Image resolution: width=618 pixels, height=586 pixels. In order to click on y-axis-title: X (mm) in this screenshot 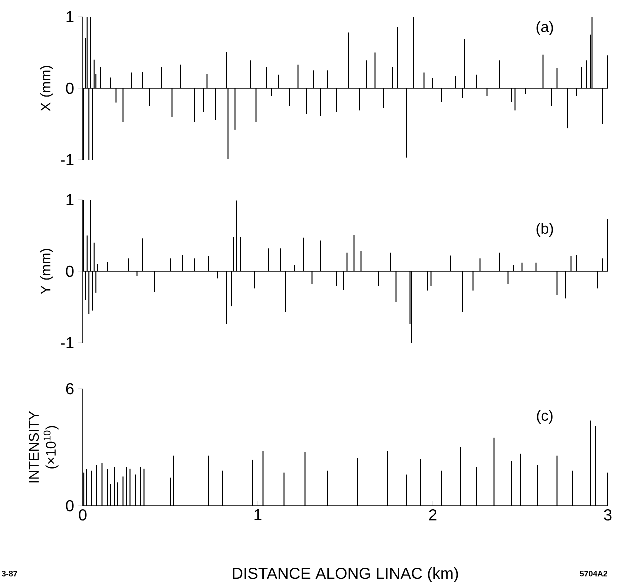, I will do `click(47, 89)`.